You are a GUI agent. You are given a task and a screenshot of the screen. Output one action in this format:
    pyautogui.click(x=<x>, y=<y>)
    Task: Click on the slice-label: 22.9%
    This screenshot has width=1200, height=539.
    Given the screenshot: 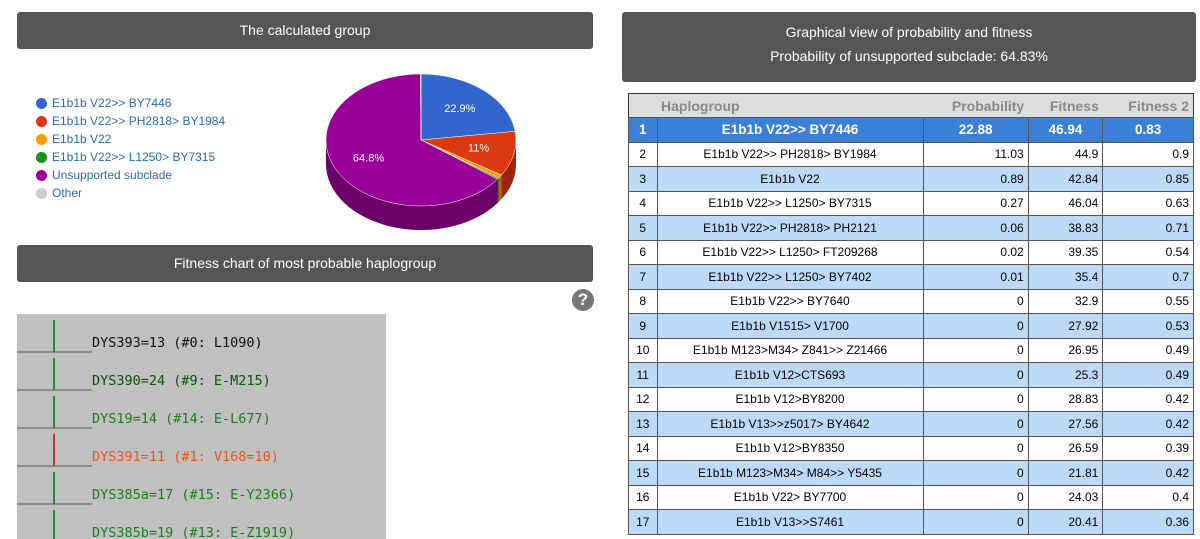 What is the action you would take?
    pyautogui.click(x=459, y=109)
    